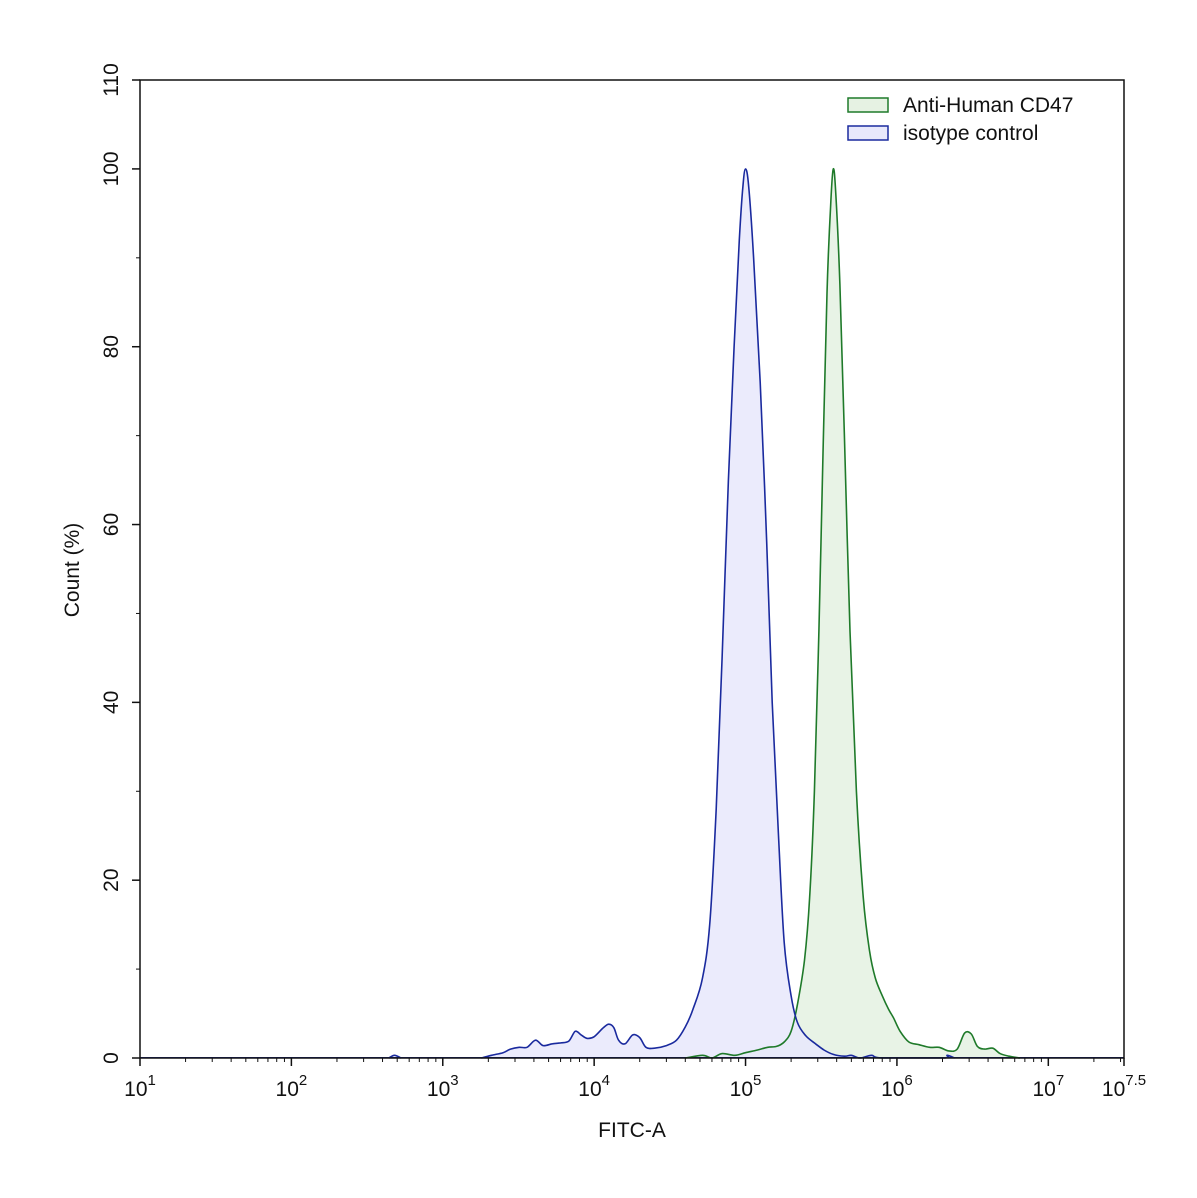 The width and height of the screenshot is (1197, 1198). I want to click on y-tick-label: 100, so click(111, 168).